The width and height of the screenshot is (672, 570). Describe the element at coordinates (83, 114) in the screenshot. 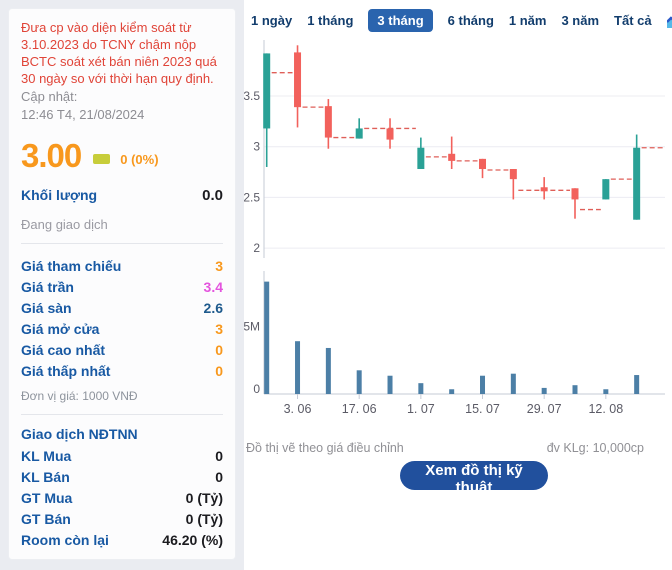

I see `updated-timestamp: 12:46 T4, 21/08/2024` at that location.